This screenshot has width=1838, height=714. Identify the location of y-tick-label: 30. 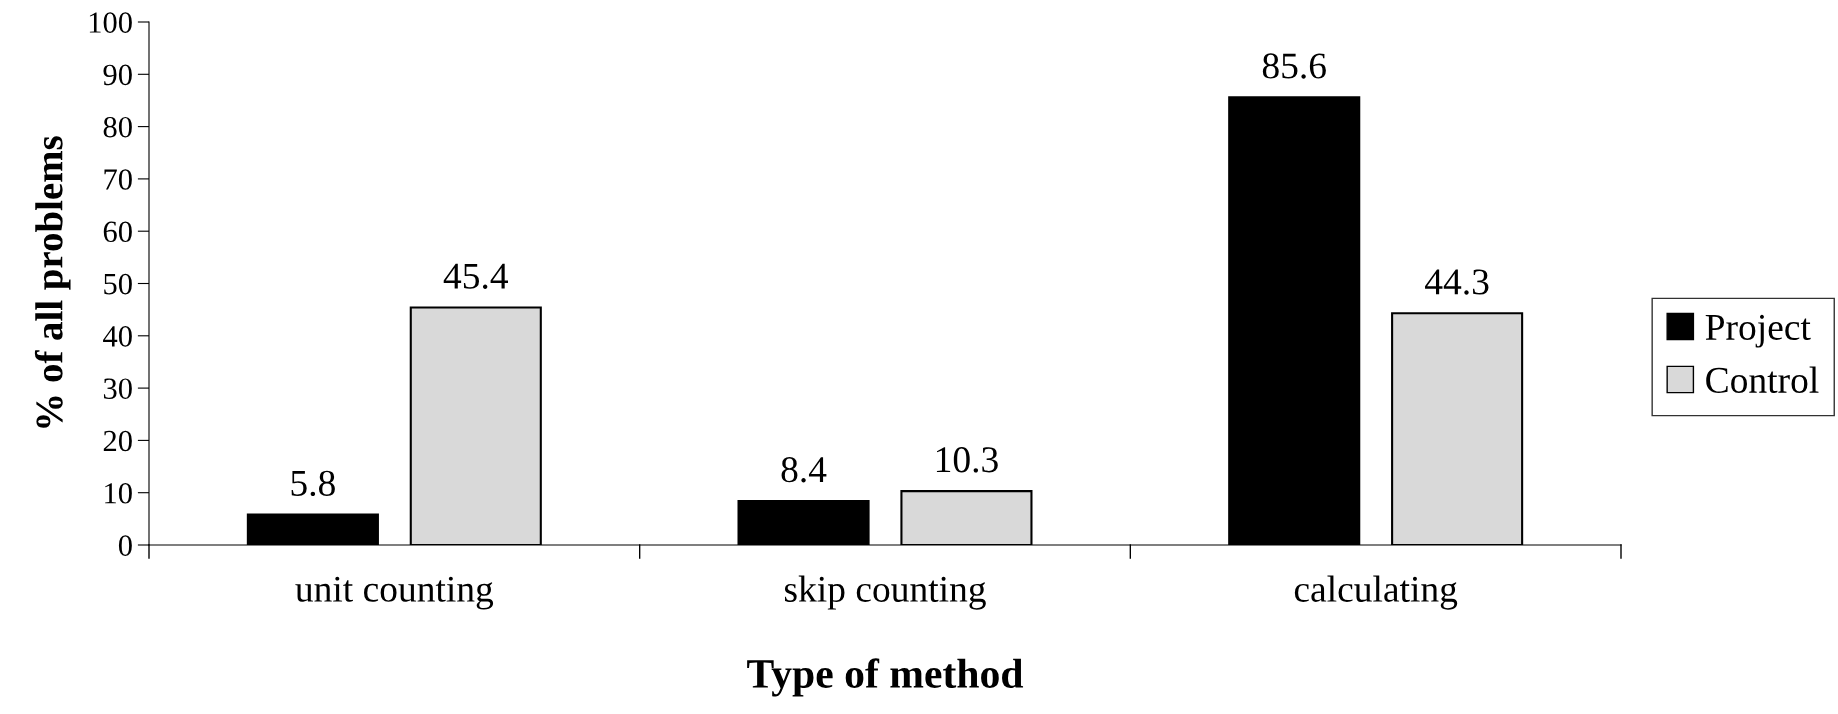
(117, 388).